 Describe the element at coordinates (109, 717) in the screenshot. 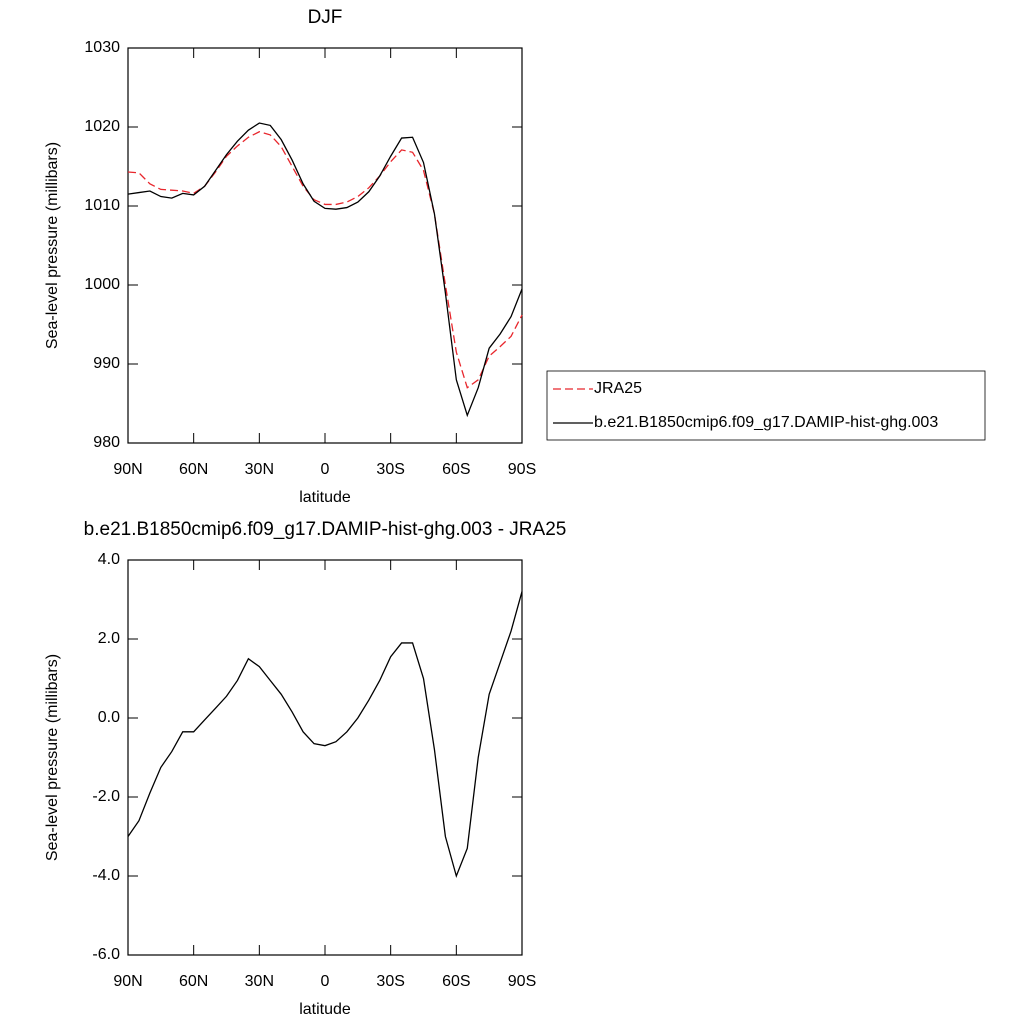

I see `y-tick-label: 0.0` at that location.